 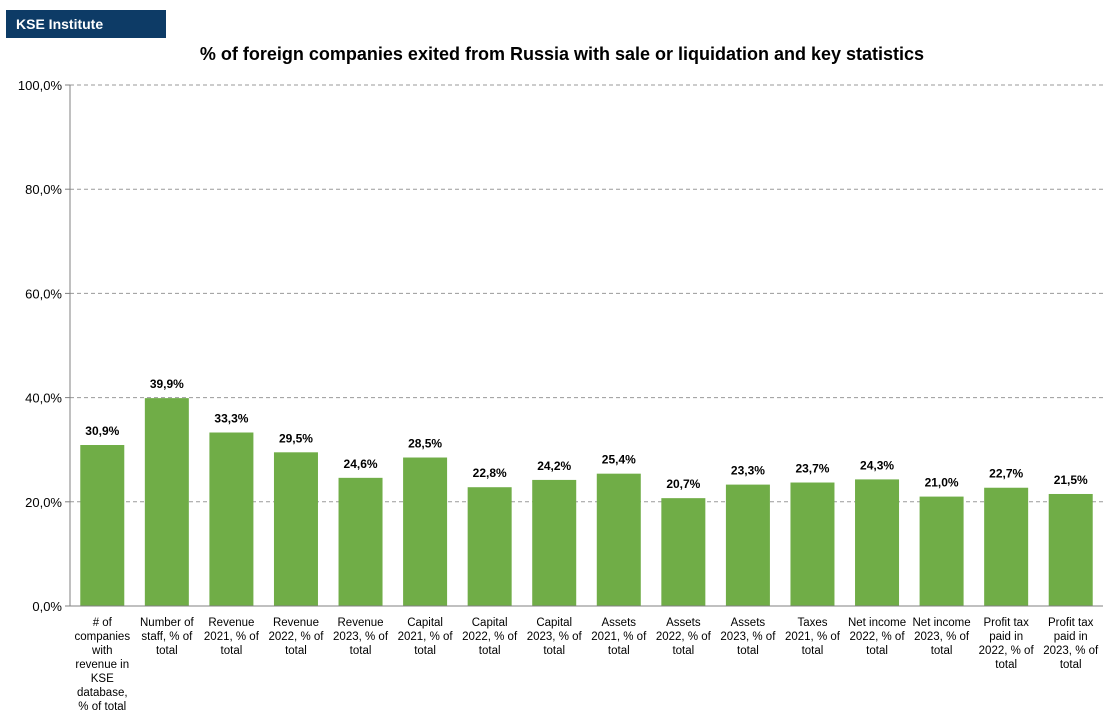 What do you see at coordinates (877, 465) in the screenshot?
I see `data-label: 24,3%` at bounding box center [877, 465].